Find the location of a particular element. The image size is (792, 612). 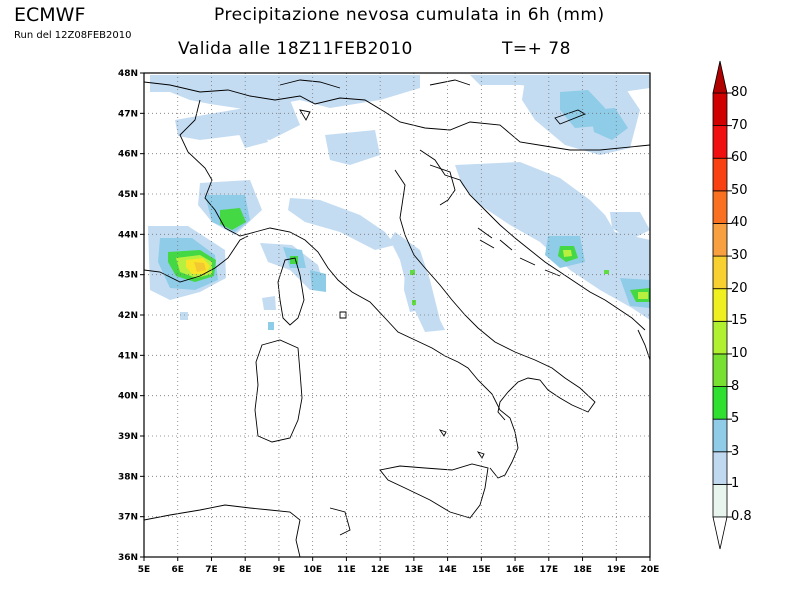

colorbar is located at coordinates (722, 305).